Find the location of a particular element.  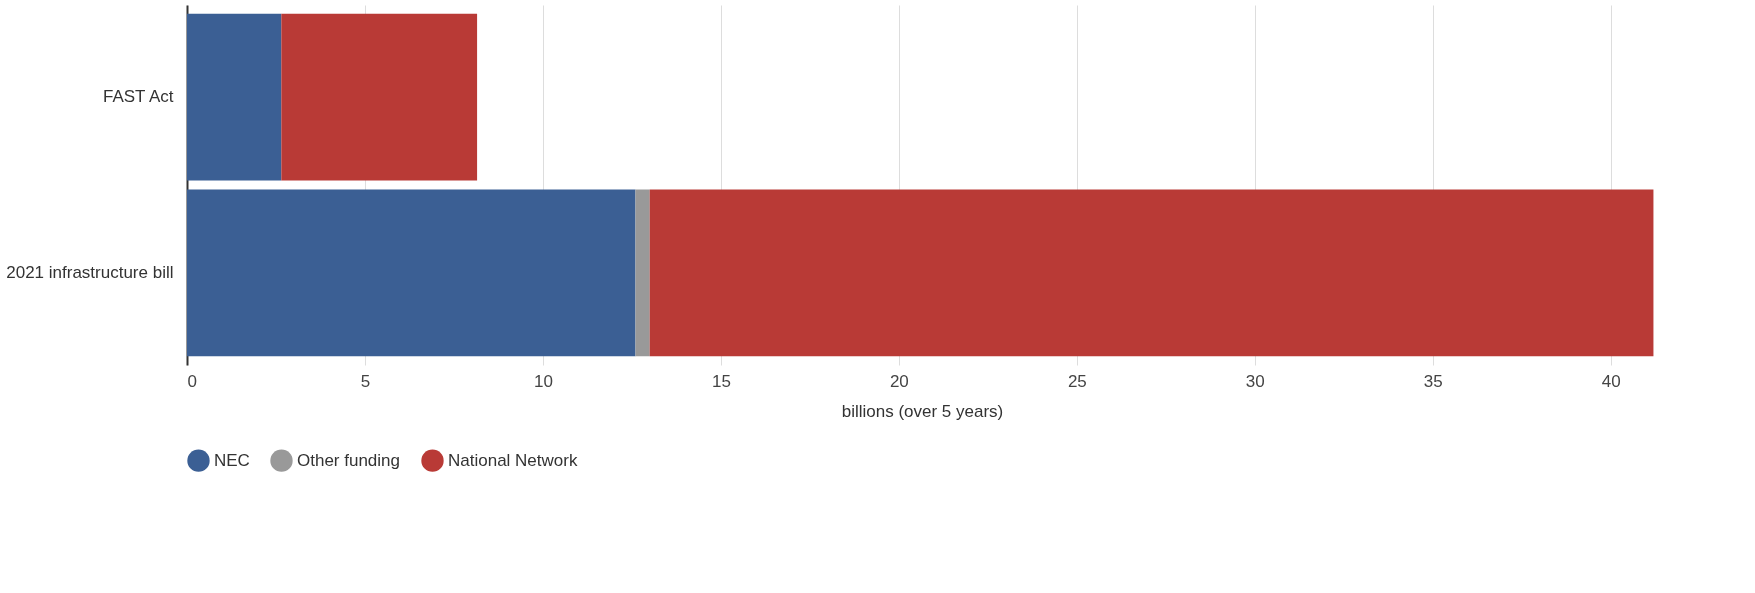

y-tick-label: FAST Act is located at coordinates (138, 97).